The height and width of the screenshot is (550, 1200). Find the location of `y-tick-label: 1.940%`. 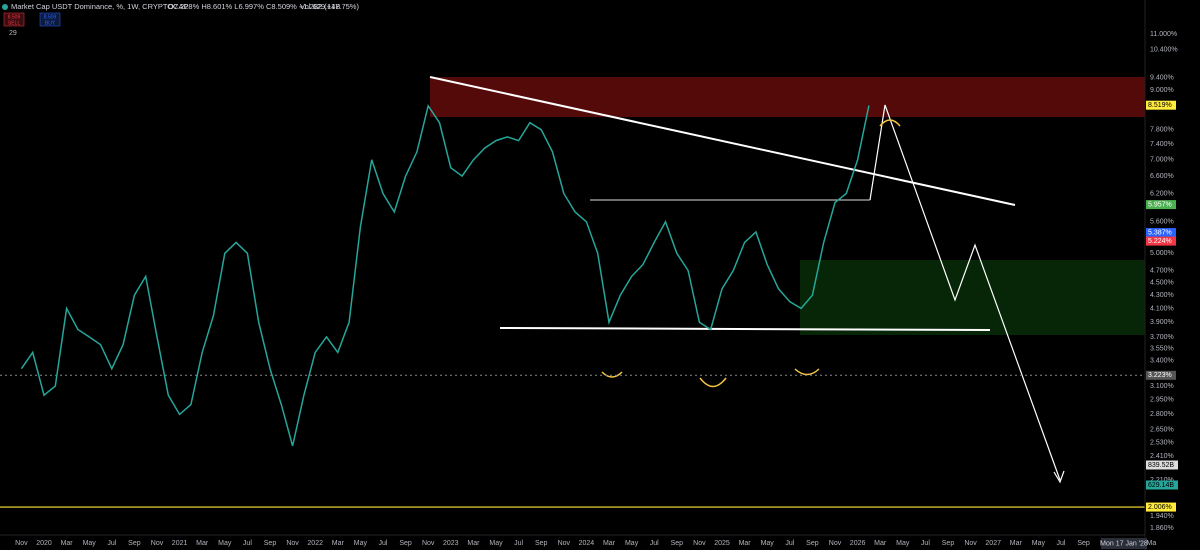

y-tick-label: 1.940% is located at coordinates (1162, 516).